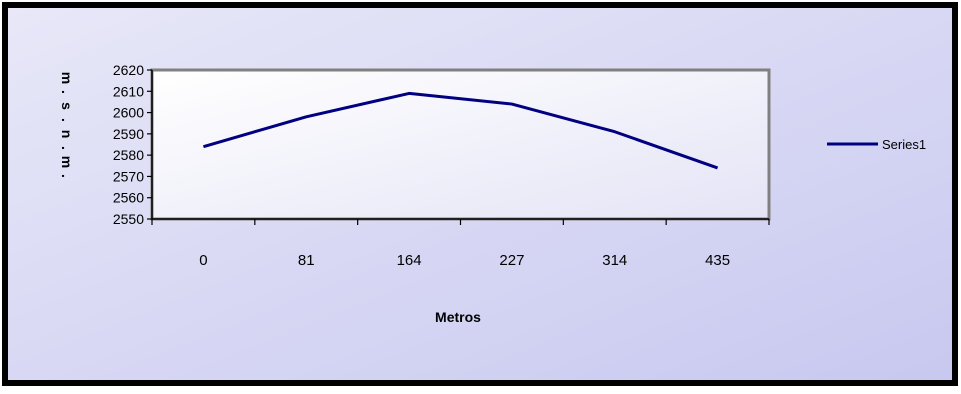 The width and height of the screenshot is (961, 394). I want to click on y-axis: 2550 2560 2570 2580 2590 2600 2610 2620, so click(133, 144).